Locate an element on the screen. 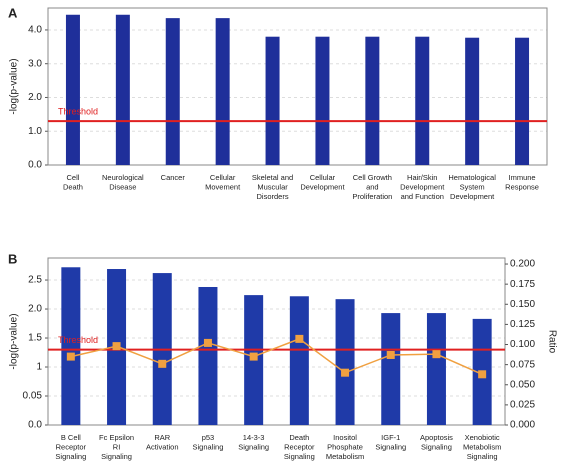 Image resolution: width=563 pixels, height=473 pixels. x-tick-label: Muscular is located at coordinates (272, 186).